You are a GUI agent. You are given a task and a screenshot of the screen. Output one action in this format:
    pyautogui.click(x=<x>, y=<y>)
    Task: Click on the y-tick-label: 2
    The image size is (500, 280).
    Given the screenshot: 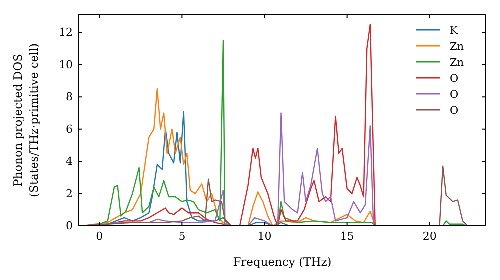 What is the action you would take?
    pyautogui.click(x=69, y=193)
    